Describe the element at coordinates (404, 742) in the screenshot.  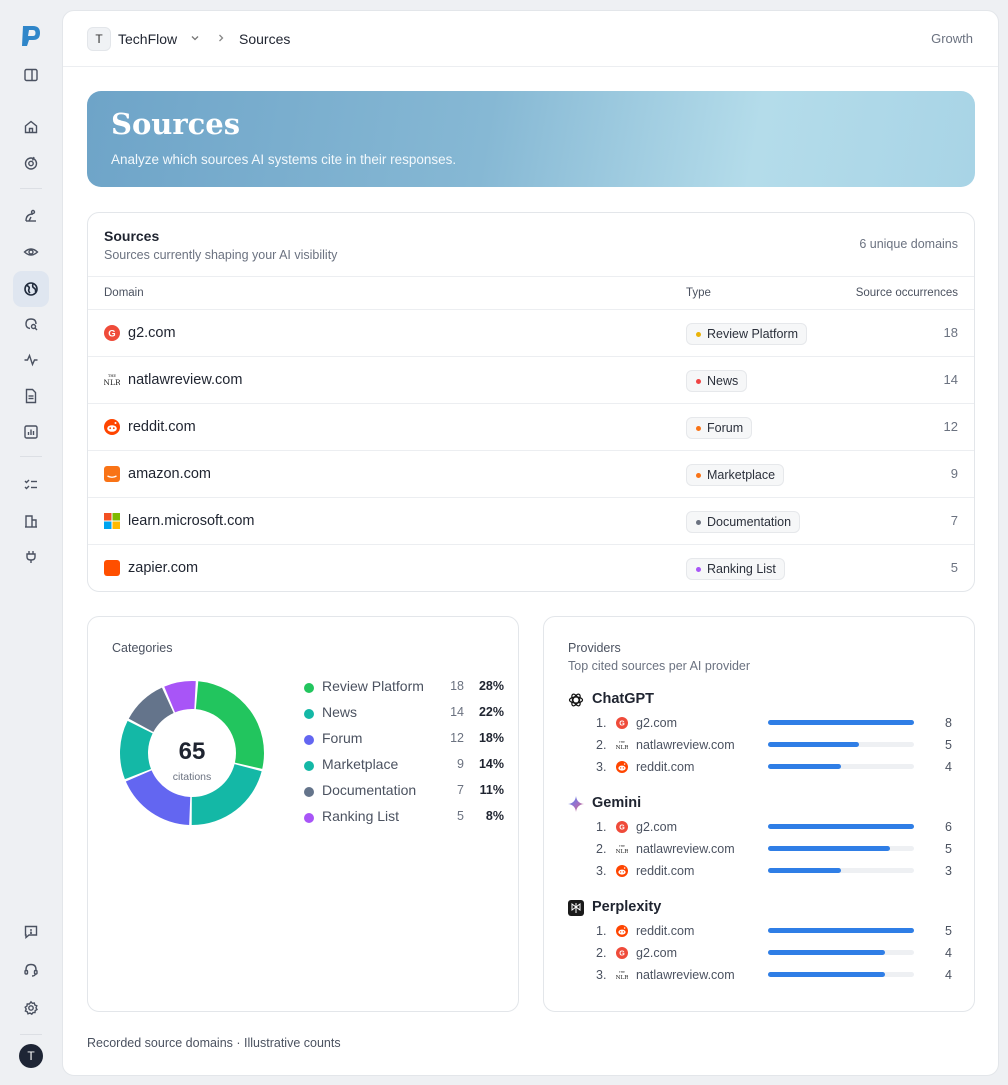
I see `legend-item: Forum 12 18%` at that location.